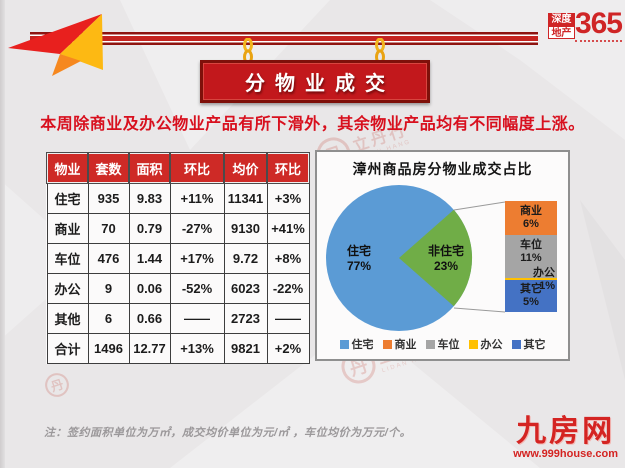 The height and width of the screenshot is (468, 625). What do you see at coordinates (149, 228) in the screenshot?
I see `cell-area: 0.79` at bounding box center [149, 228].